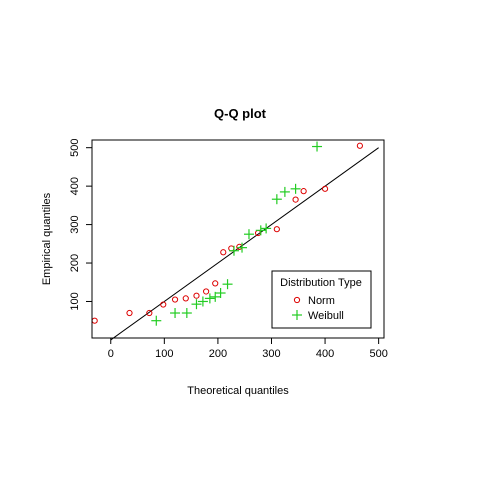  I want to click on y-tick-label: 500, so click(75, 148).